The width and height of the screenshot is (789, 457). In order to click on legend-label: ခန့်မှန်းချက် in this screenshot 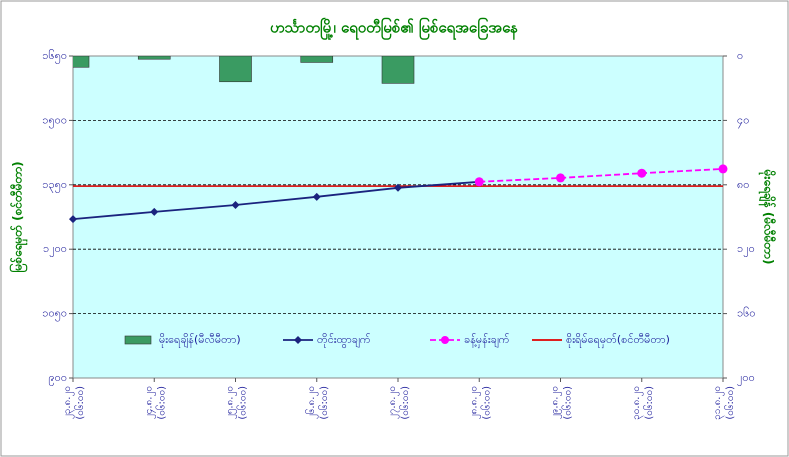, I will do `click(487, 340)`.